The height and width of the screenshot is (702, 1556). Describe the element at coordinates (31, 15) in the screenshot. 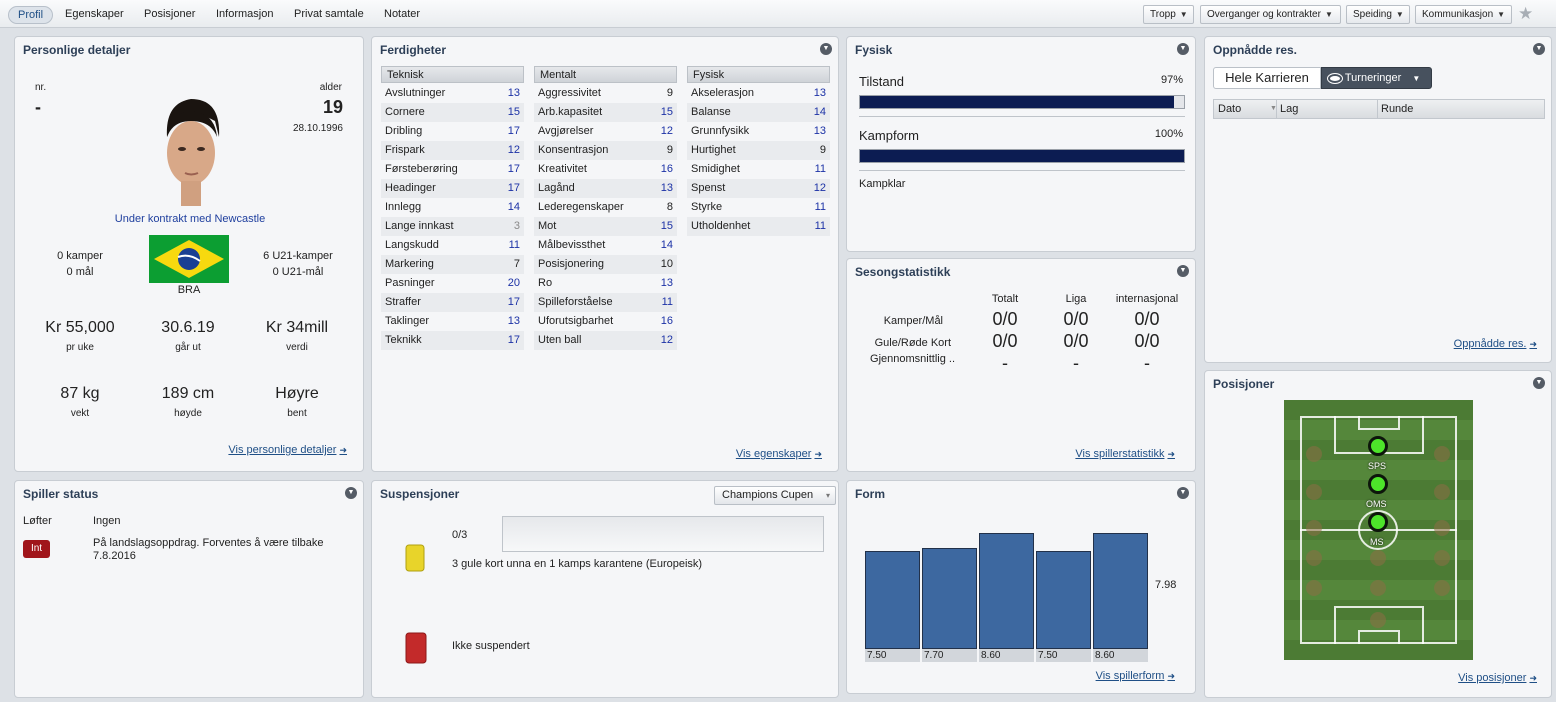

I see `tab-profil: Profil` at that location.